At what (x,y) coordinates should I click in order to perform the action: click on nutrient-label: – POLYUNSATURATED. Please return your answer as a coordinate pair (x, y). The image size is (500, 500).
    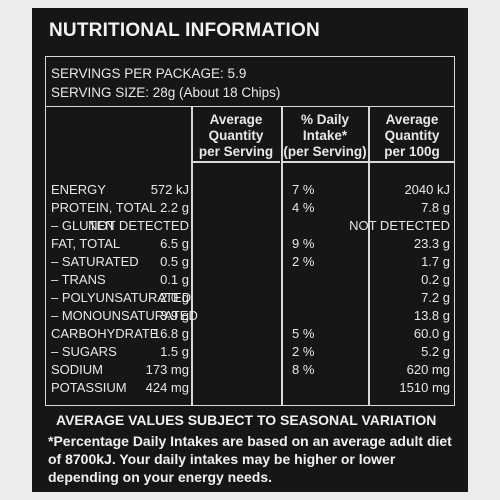
    Looking at the image, I should click on (121, 297).